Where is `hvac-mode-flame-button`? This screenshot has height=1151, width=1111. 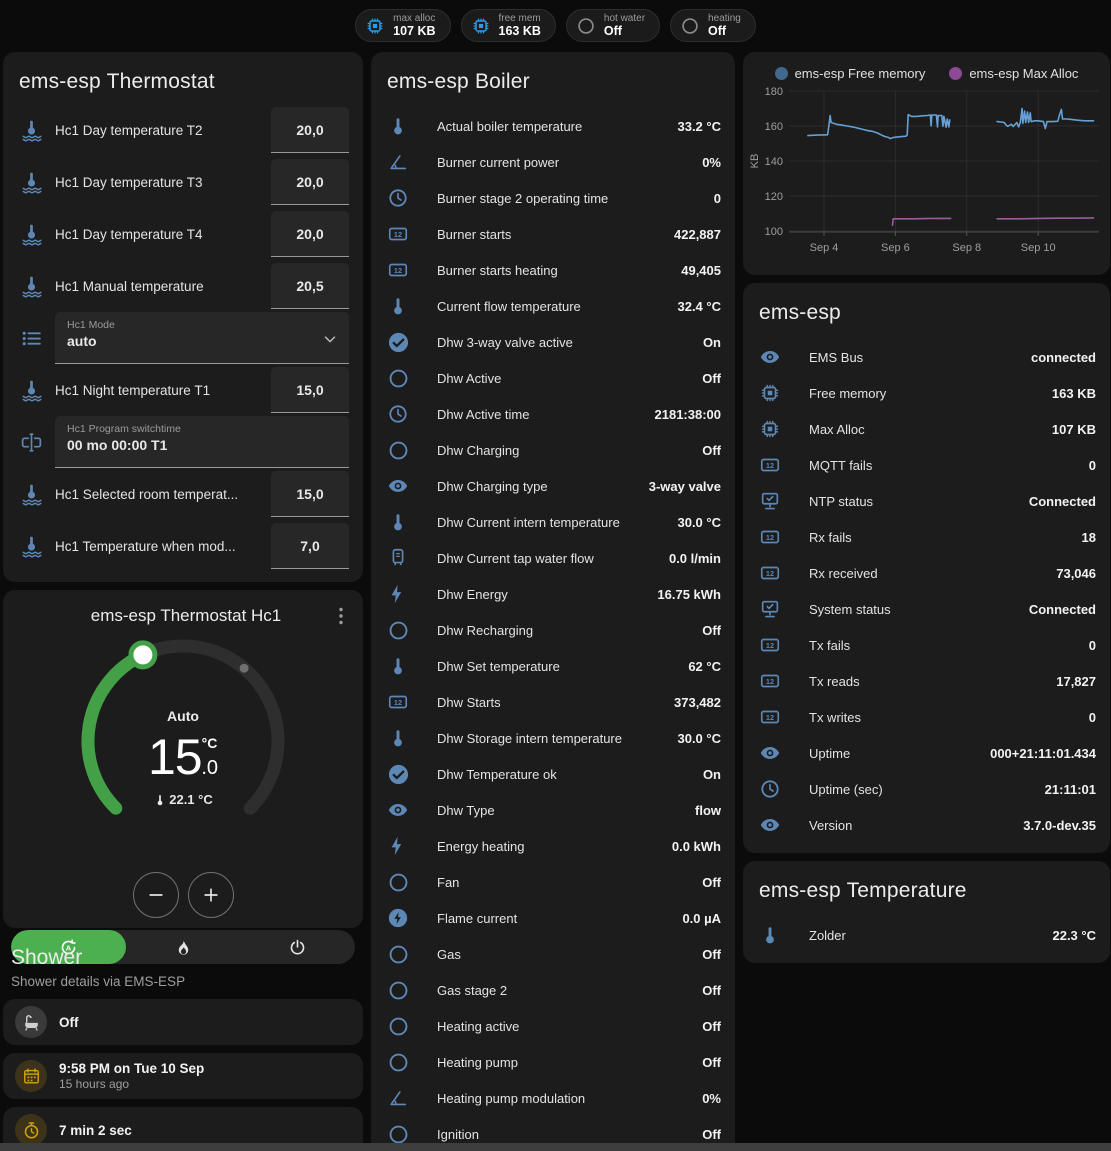
hvac-mode-flame-button is located at coordinates (183, 947).